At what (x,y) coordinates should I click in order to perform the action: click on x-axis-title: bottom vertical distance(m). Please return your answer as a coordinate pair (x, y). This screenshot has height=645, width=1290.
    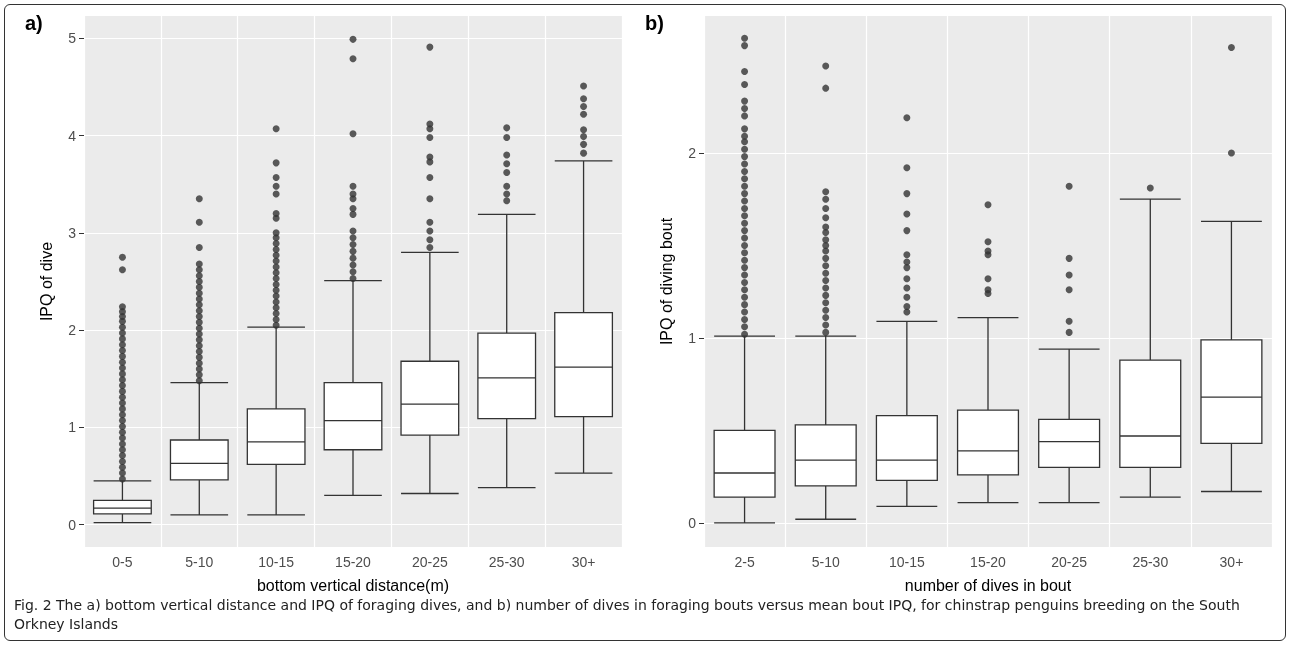
    Looking at the image, I should click on (353, 585).